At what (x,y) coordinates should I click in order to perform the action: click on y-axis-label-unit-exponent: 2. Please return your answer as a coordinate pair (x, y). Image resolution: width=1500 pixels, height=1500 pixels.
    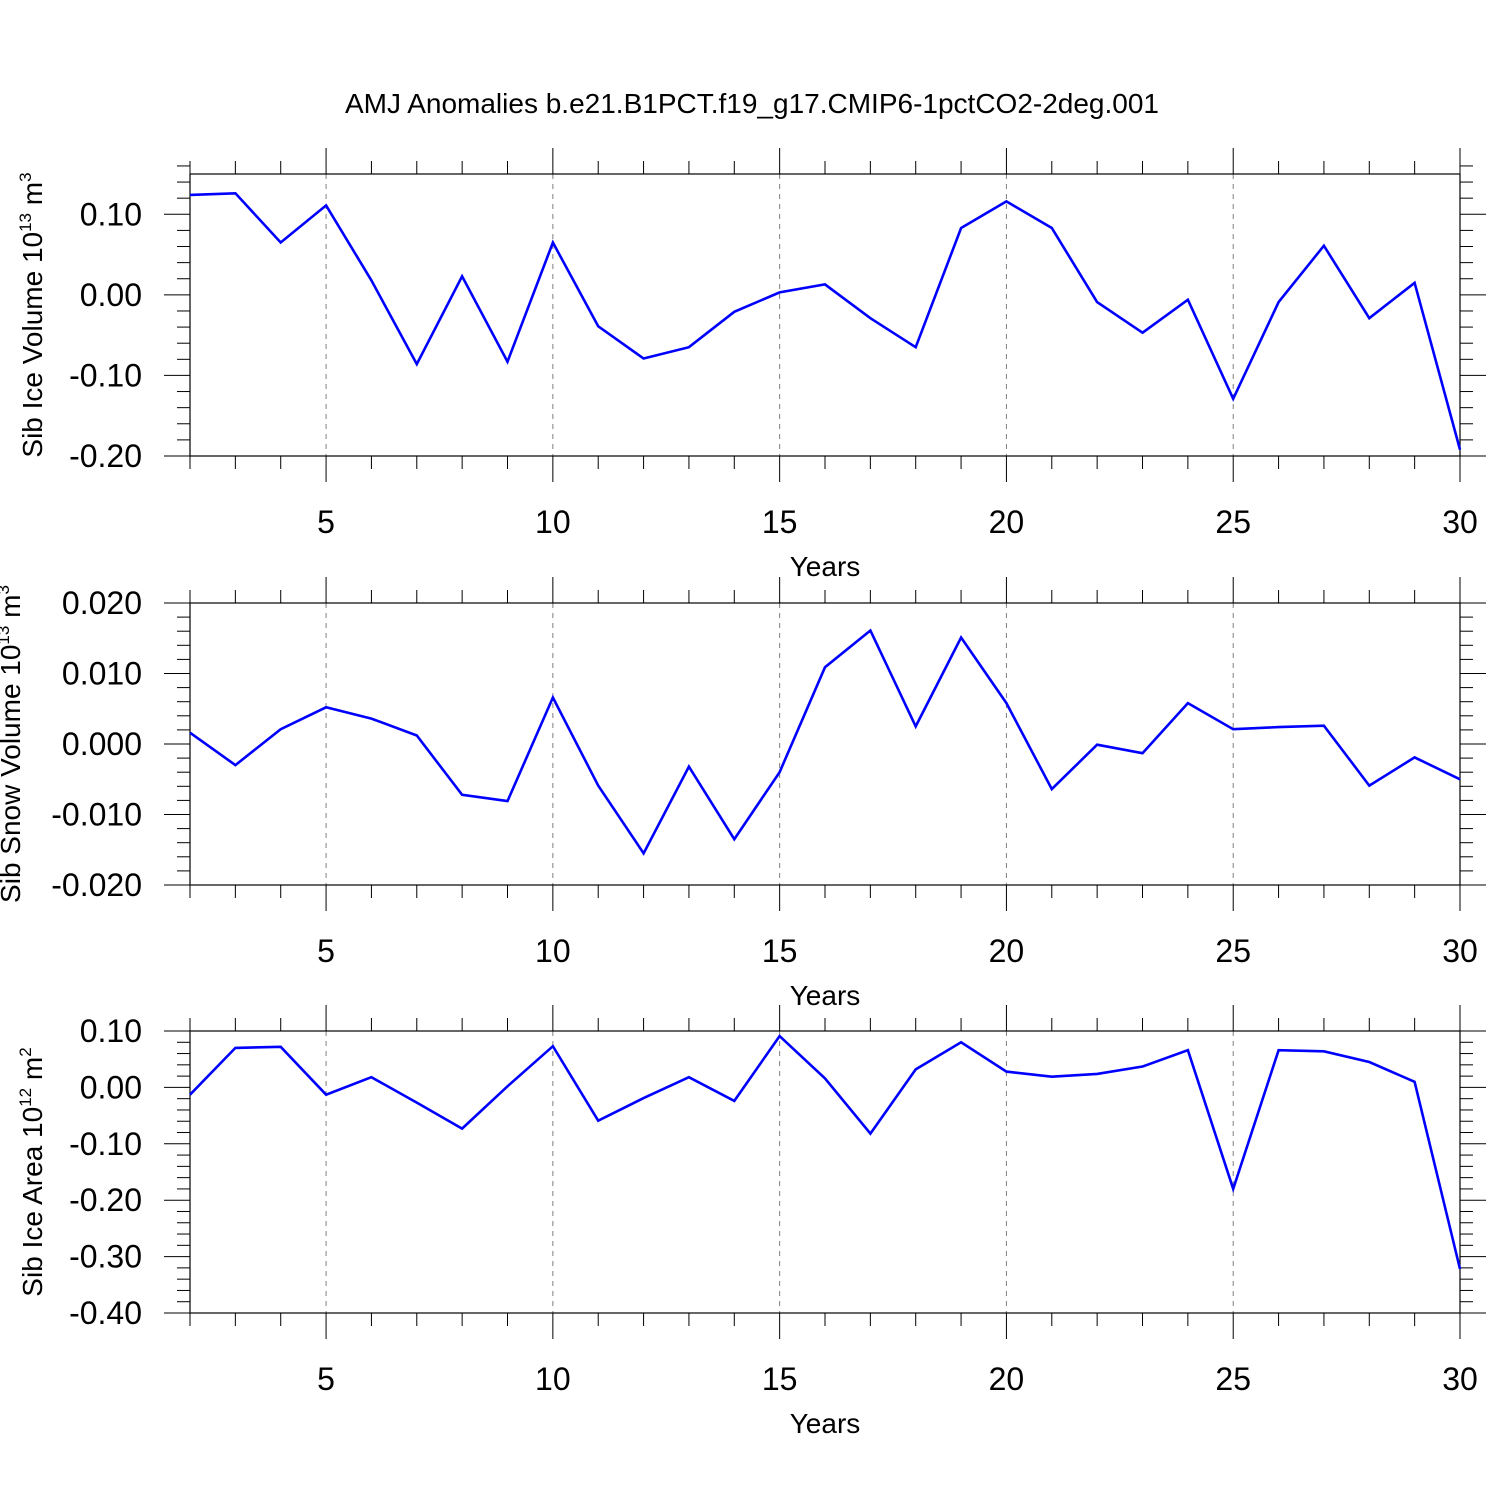
    Looking at the image, I should click on (25, 1051).